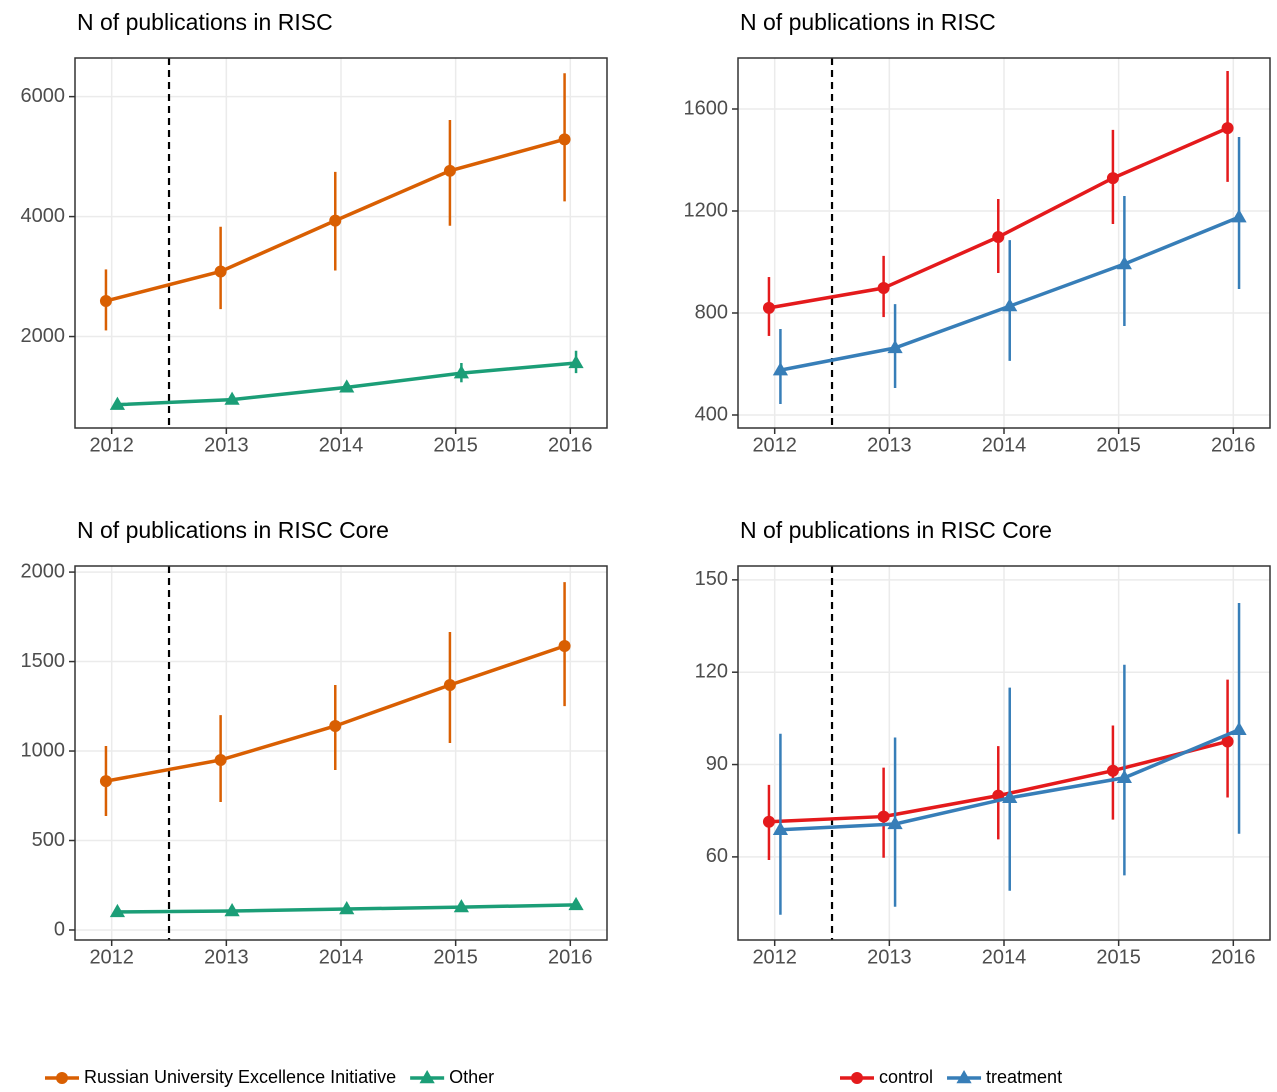  Describe the element at coordinates (43, 661) in the screenshot. I see `y-tick-label: 1500` at that location.